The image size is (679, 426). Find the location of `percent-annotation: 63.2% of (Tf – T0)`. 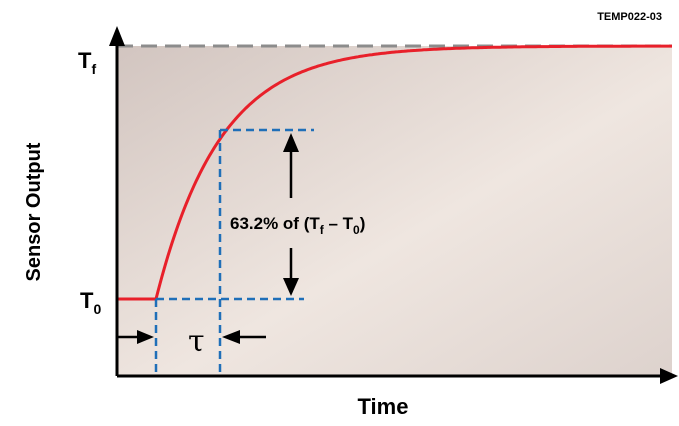

percent-annotation: 63.2% of (Tf – T0) is located at coordinates (297, 225).